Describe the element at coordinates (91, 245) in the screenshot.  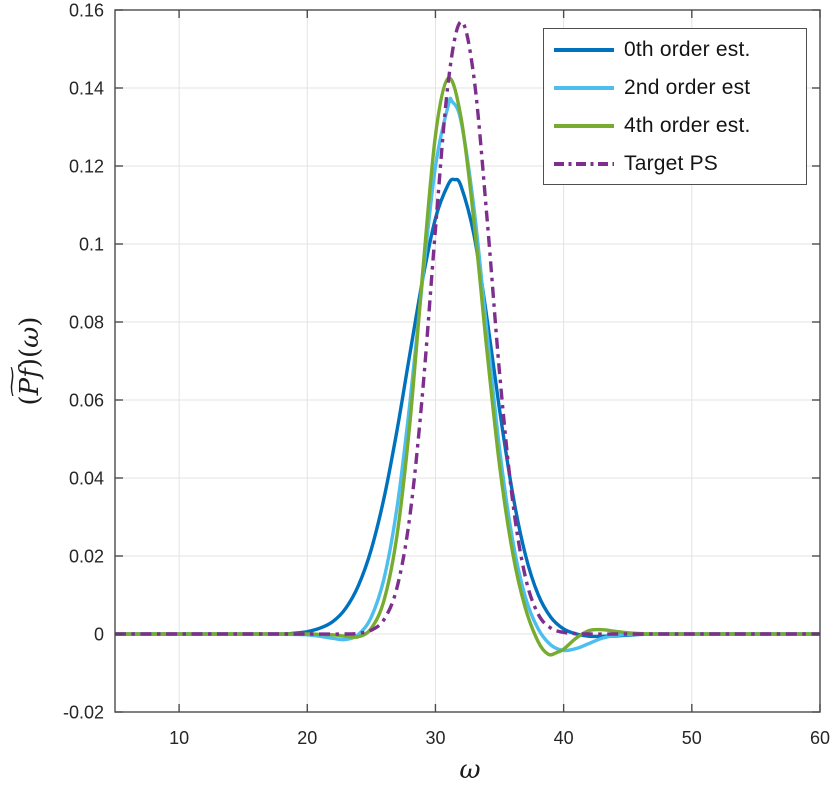
I see `y-tick-label: 0.1` at that location.